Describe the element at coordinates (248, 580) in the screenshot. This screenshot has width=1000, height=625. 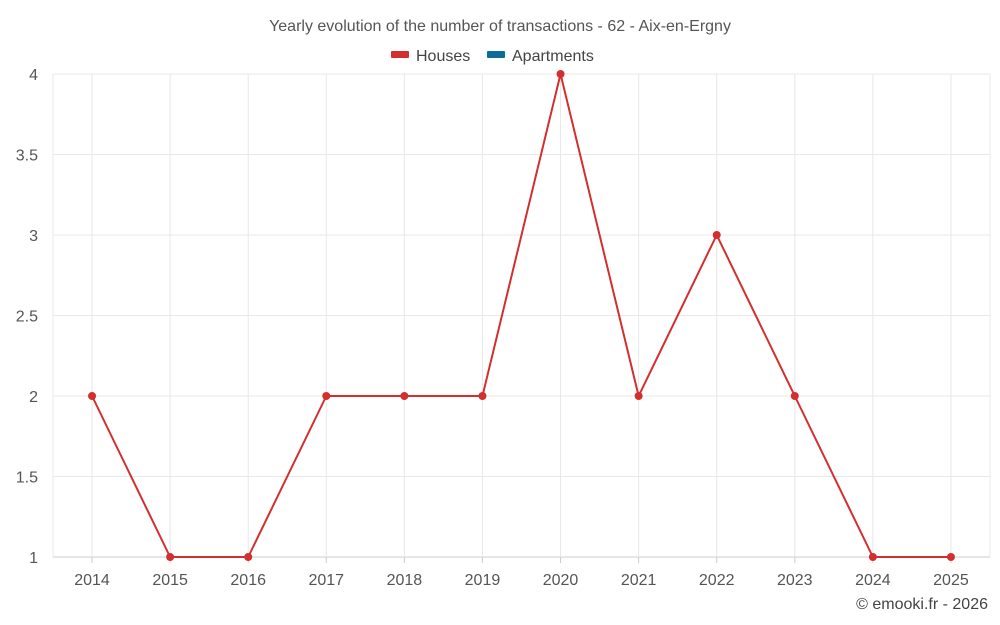
I see `x-tick-label: 2016` at that location.